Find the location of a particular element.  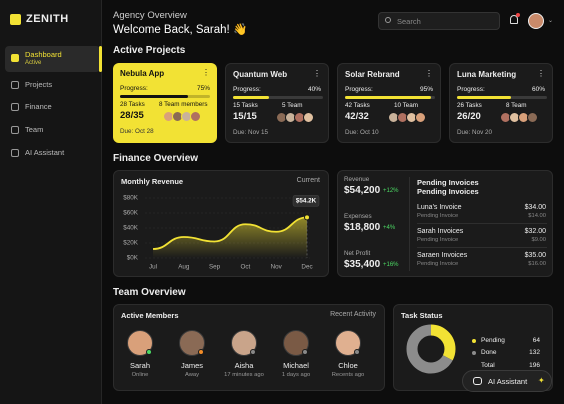

search-box: Search is located at coordinates (439, 21).